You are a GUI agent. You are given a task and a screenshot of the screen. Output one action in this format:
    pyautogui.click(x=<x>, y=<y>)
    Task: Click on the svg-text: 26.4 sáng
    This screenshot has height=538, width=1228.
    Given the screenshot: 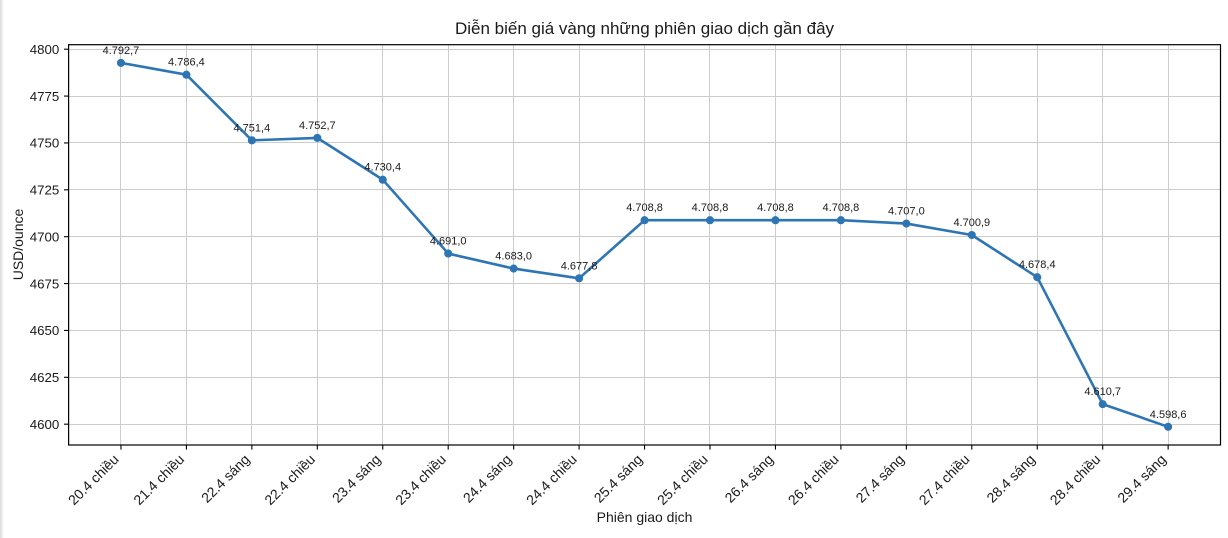 What is the action you would take?
    pyautogui.click(x=748, y=478)
    